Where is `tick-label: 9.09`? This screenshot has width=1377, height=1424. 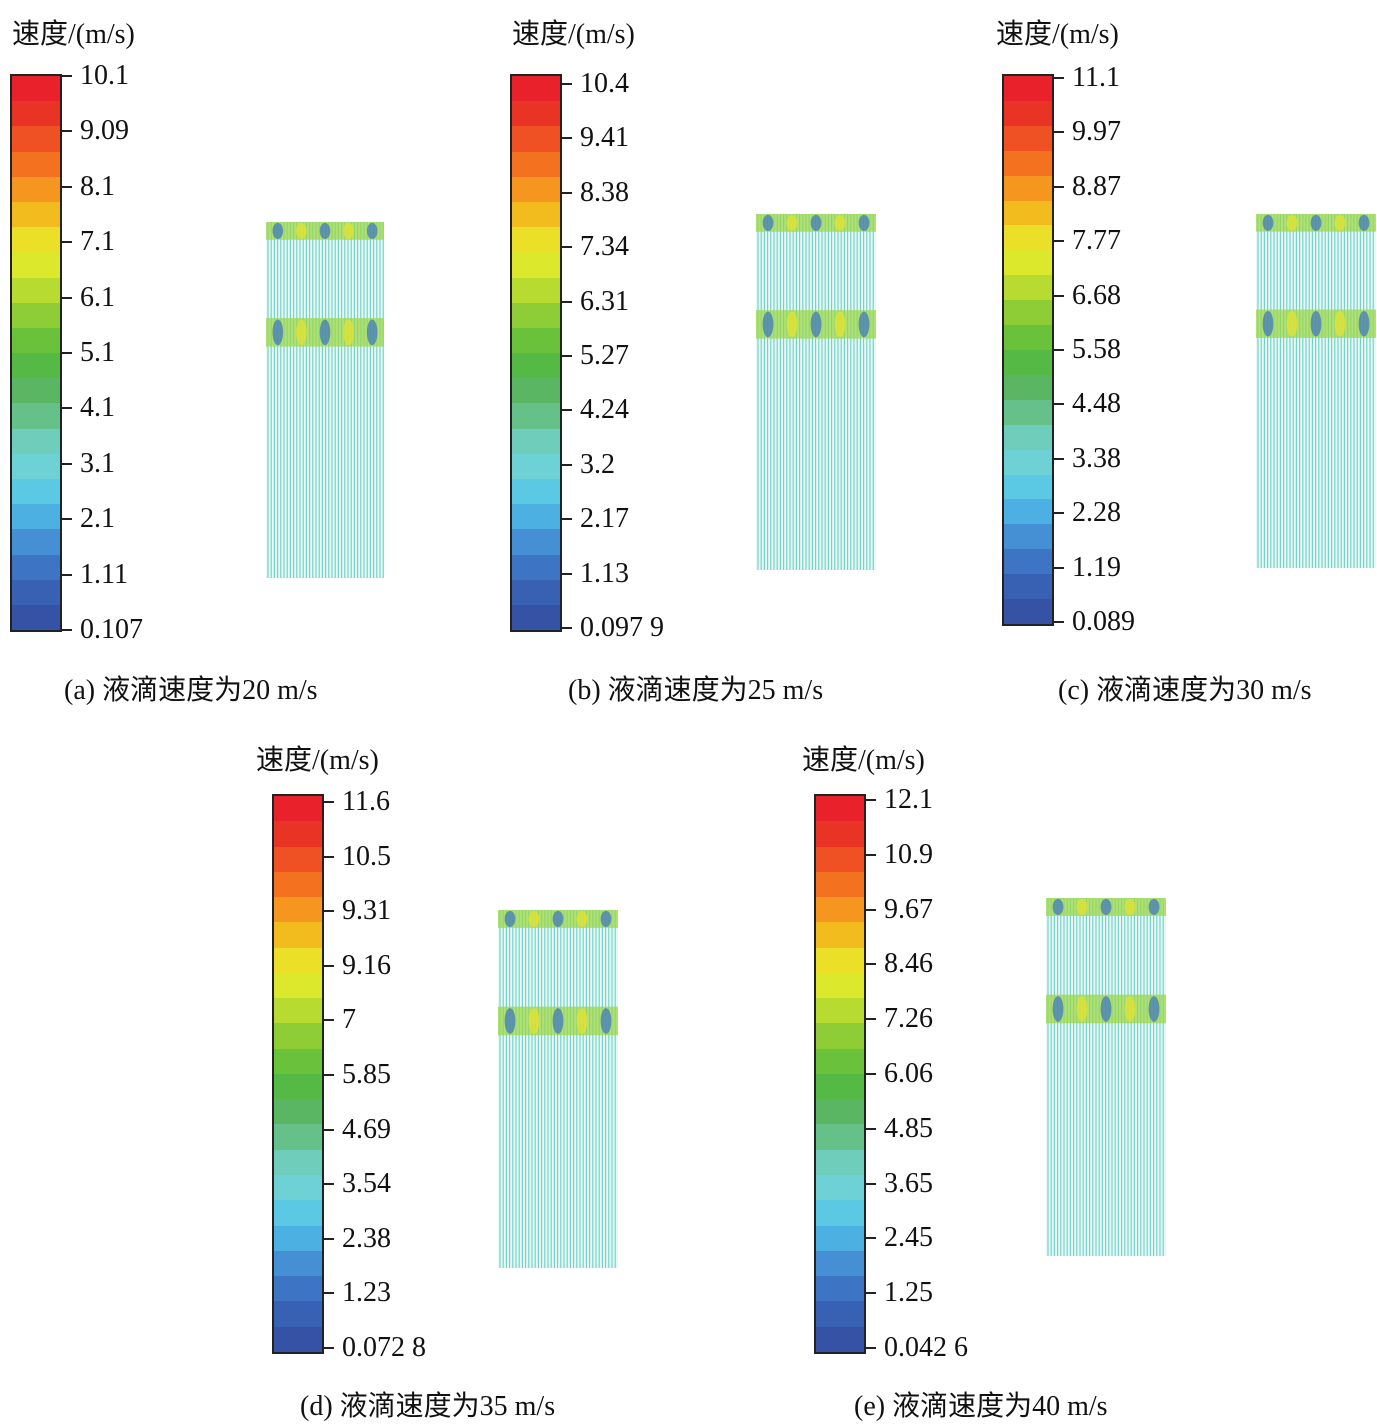 tick-label: 9.09 is located at coordinates (104, 131).